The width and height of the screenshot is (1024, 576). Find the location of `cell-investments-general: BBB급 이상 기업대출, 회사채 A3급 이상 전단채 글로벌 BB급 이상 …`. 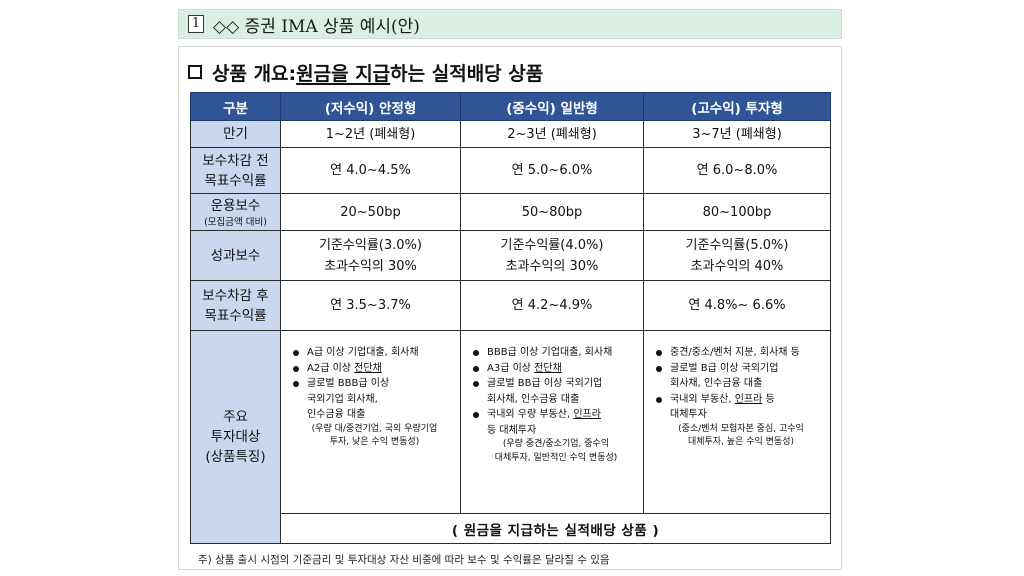

cell-investments-general: BBB급 이상 기업대출, 회사채 A3급 이상 전단채 글로벌 BB급 이상 … is located at coordinates (552, 422).